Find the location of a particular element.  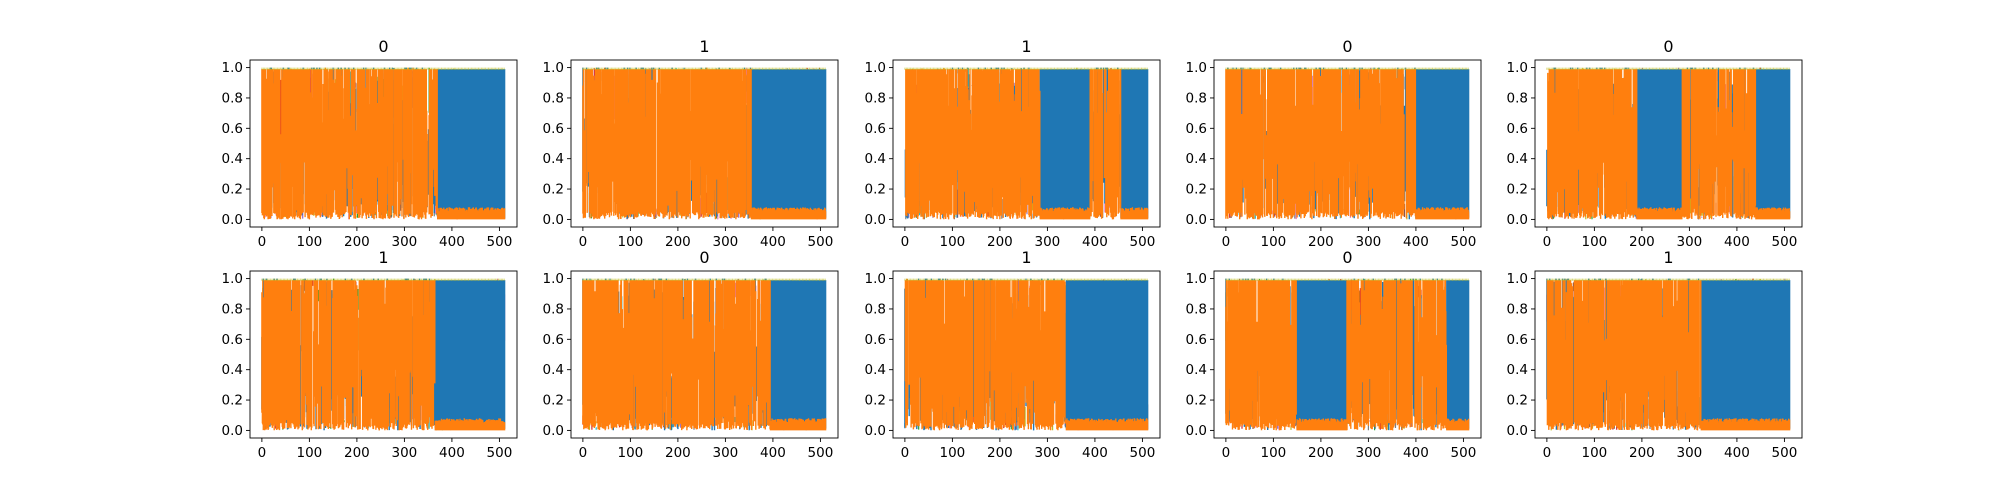

subplot-title: 1 is located at coordinates (1668, 257).